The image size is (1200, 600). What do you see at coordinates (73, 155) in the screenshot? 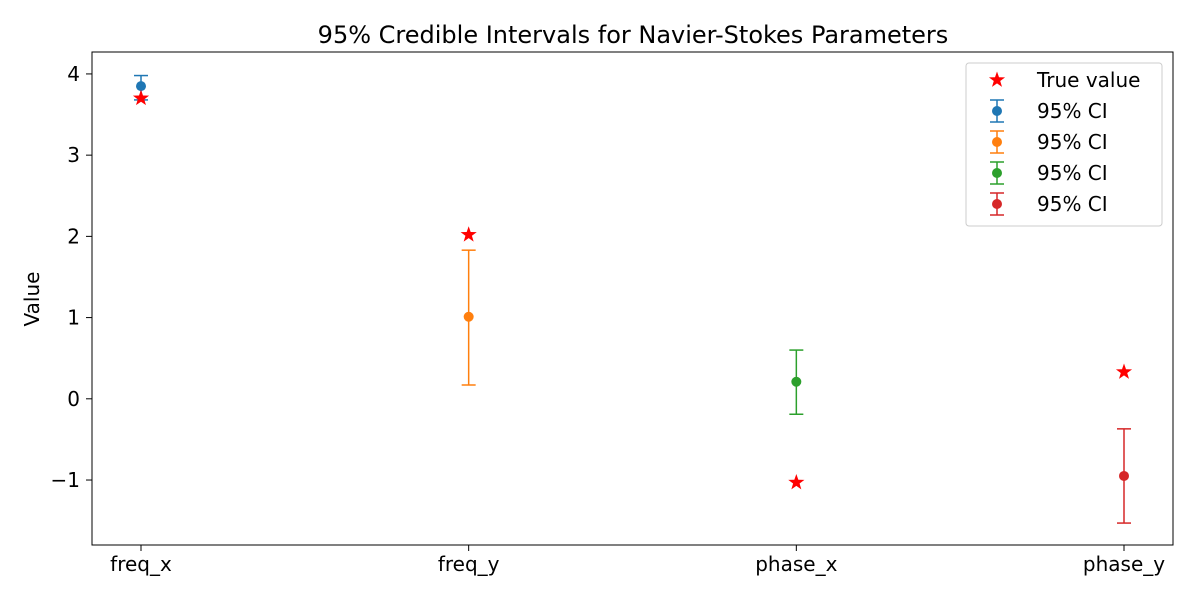
I see `y-tick-label: 3` at bounding box center [73, 155].